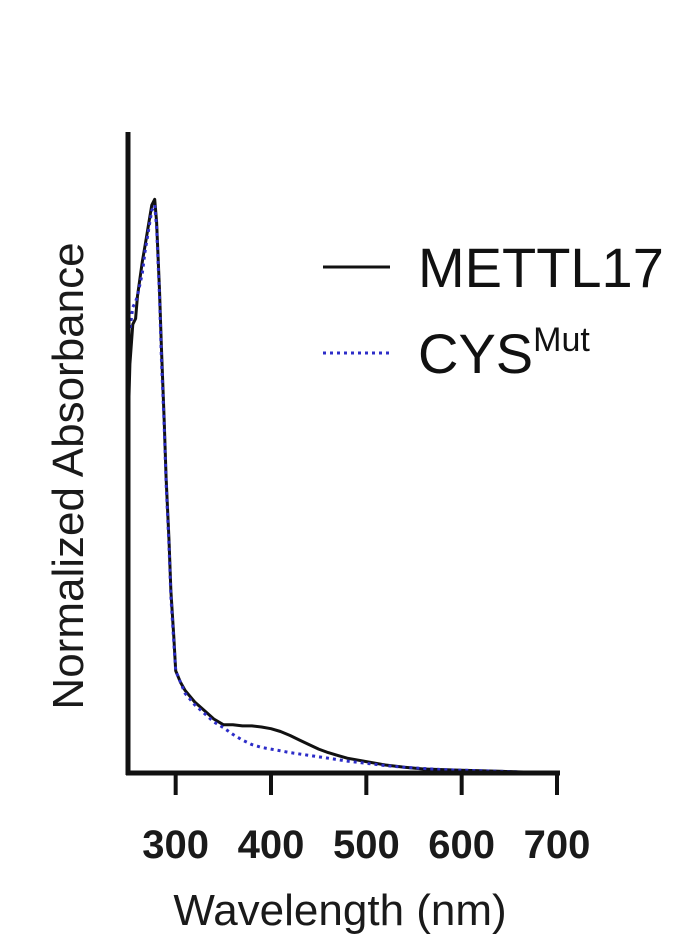 The width and height of the screenshot is (697, 950). Describe the element at coordinates (366, 820) in the screenshot. I see `x-ticks: 300 400 500 600 700` at that location.